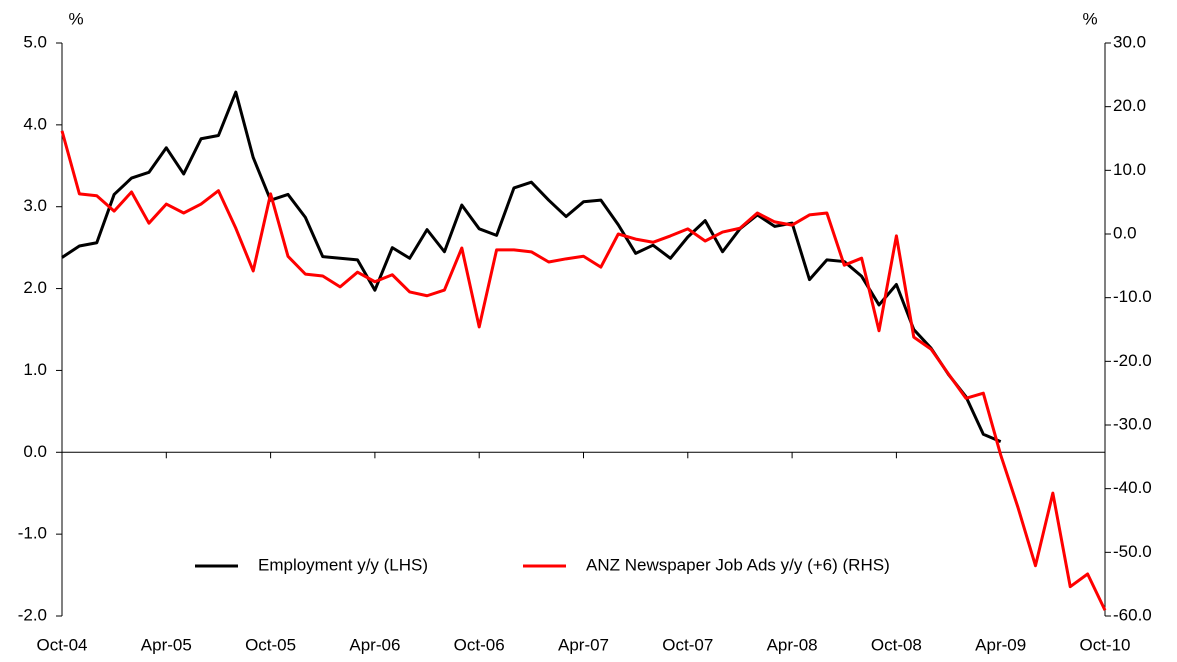 The image size is (1177, 662). I want to click on legend-label: ANZ Newspaper Job Ads y/y (+6) (RHS), so click(738, 564).